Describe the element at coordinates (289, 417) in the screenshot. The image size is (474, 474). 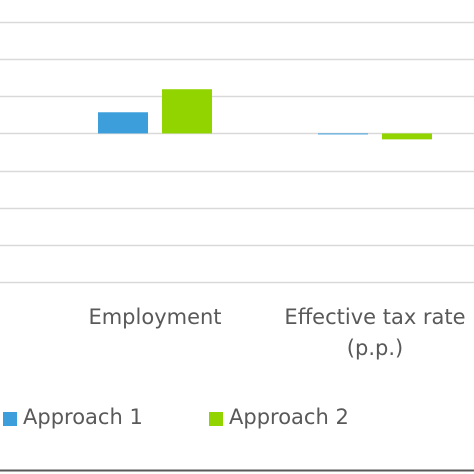
I see `legend-label: Approach 2` at that location.